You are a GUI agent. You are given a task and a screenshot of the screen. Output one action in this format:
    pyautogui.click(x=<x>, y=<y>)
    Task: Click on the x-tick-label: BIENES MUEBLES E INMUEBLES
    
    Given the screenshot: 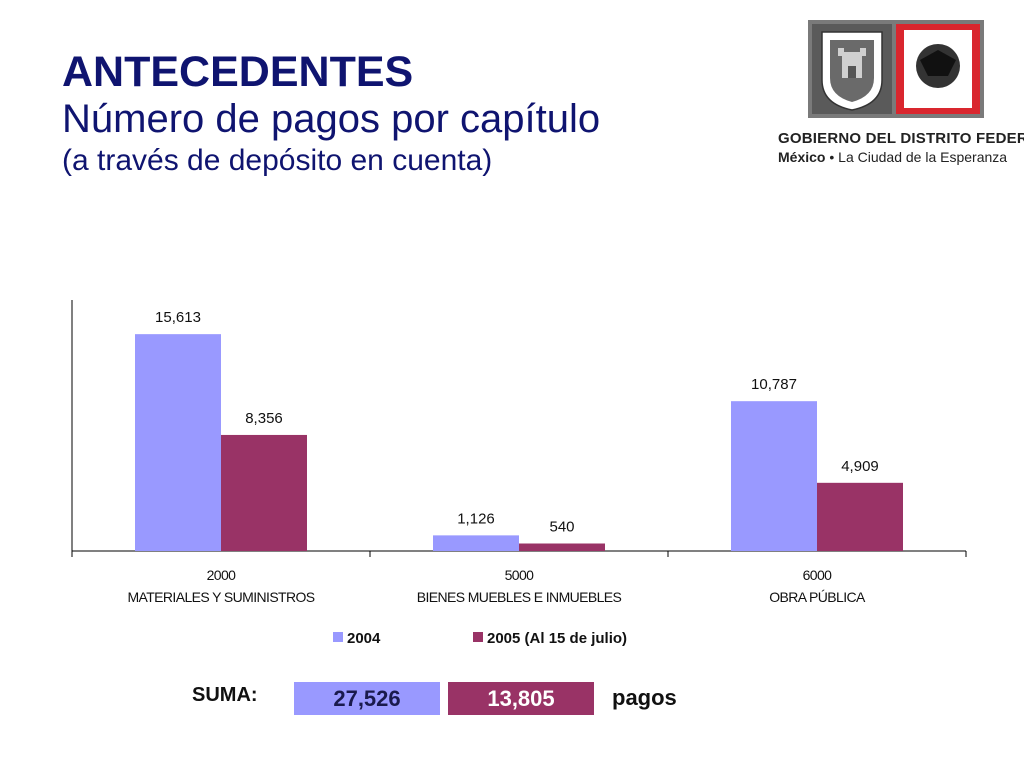 What is the action you would take?
    pyautogui.click(x=519, y=597)
    